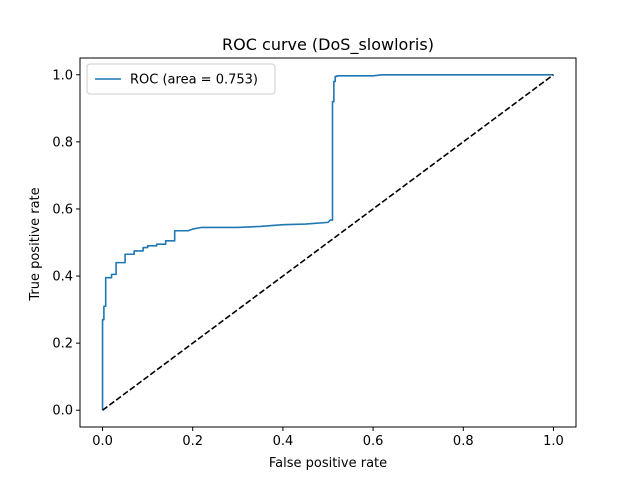 This screenshot has height=480, width=640. What do you see at coordinates (102, 441) in the screenshot?
I see `x-tick-label: 0.0` at bounding box center [102, 441].